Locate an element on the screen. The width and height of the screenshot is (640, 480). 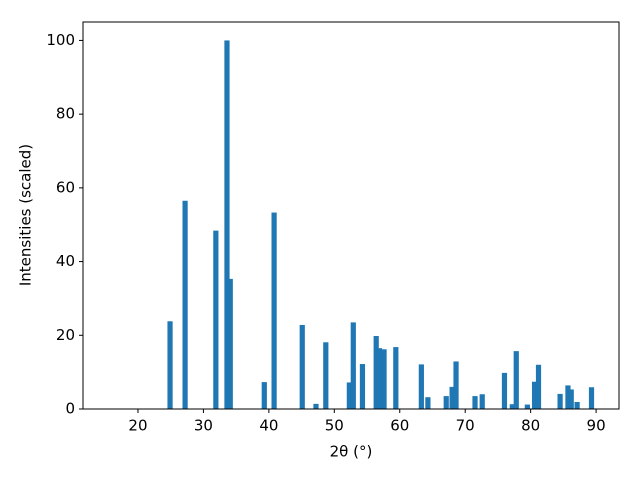
y-tick-label: 100 is located at coordinates (60, 40).